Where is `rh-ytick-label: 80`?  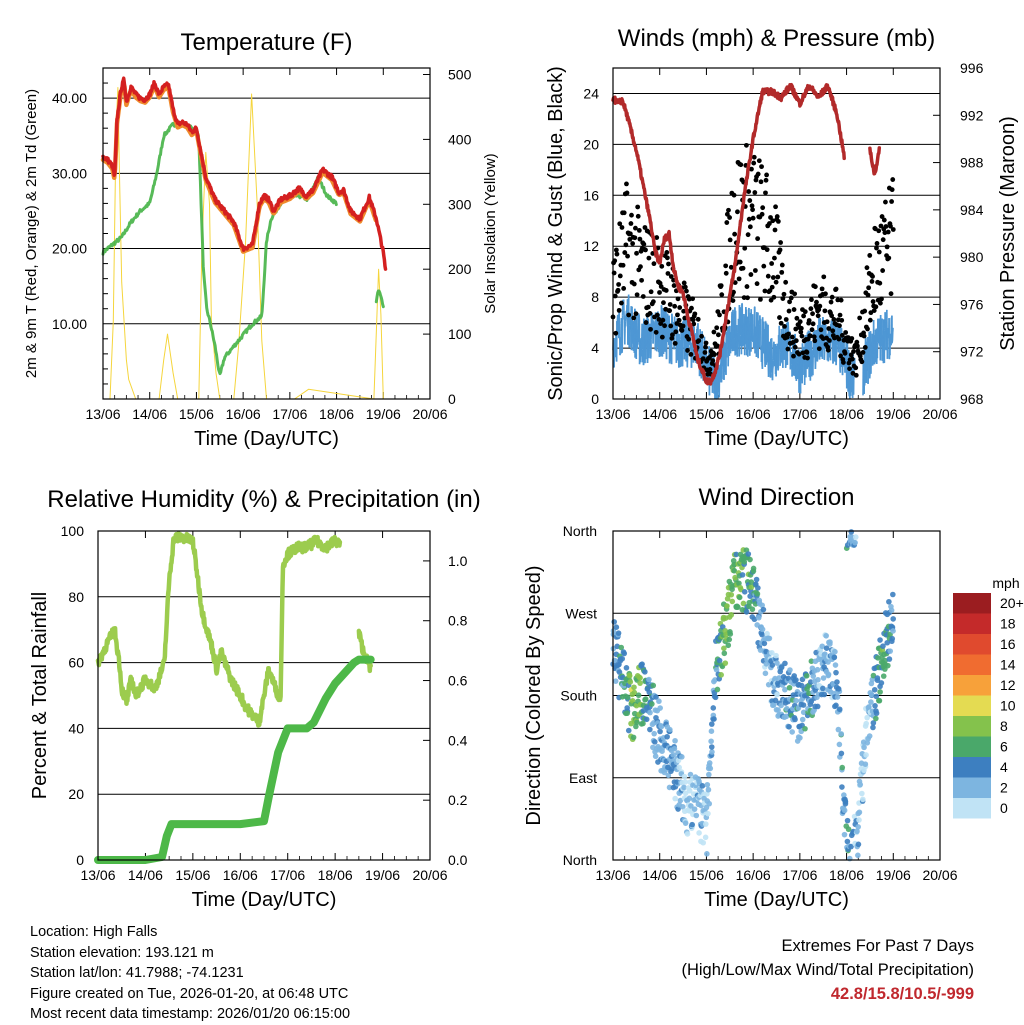 rh-ytick-label: 80 is located at coordinates (76, 597).